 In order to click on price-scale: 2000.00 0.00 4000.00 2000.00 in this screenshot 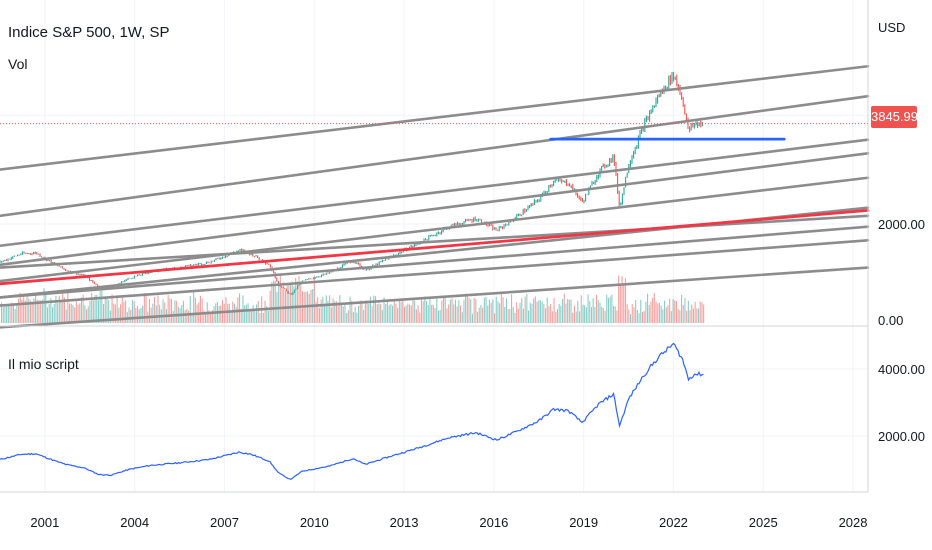, I will do `click(901, 330)`.